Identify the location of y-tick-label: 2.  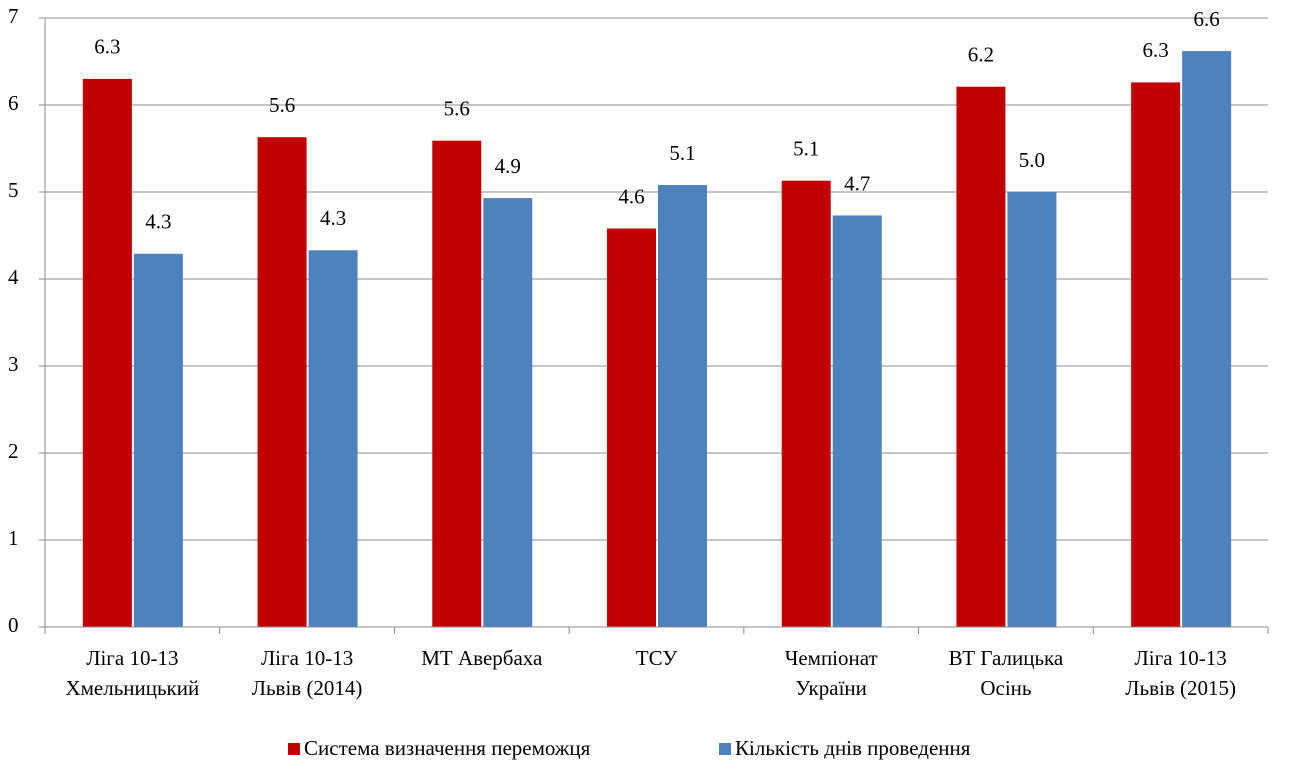
(13, 451).